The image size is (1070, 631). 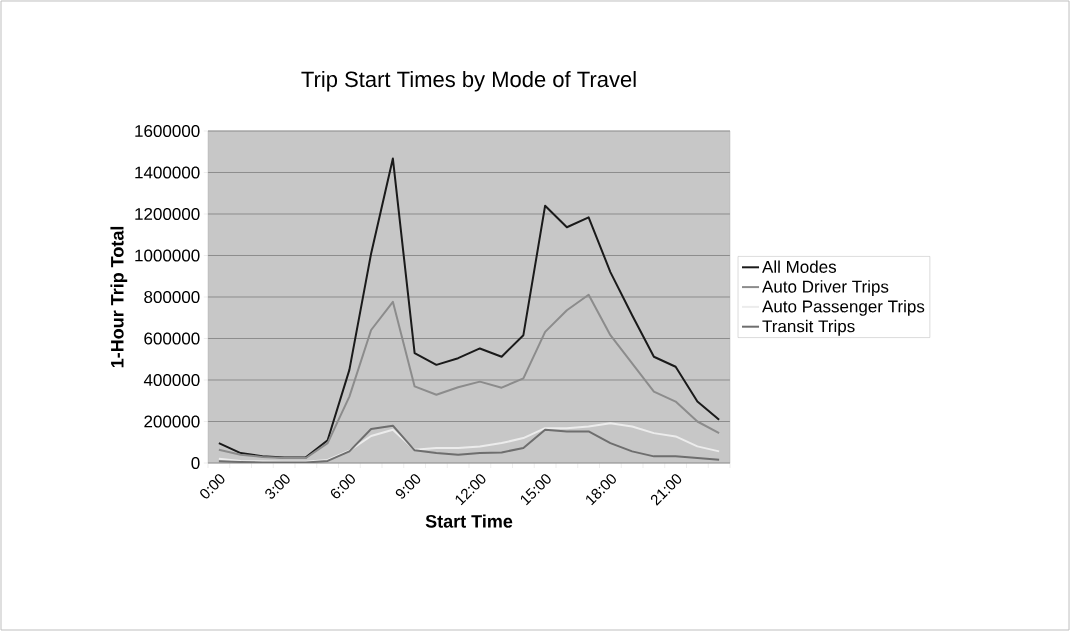 I want to click on x-axis-title: Start Time, so click(x=469, y=521).